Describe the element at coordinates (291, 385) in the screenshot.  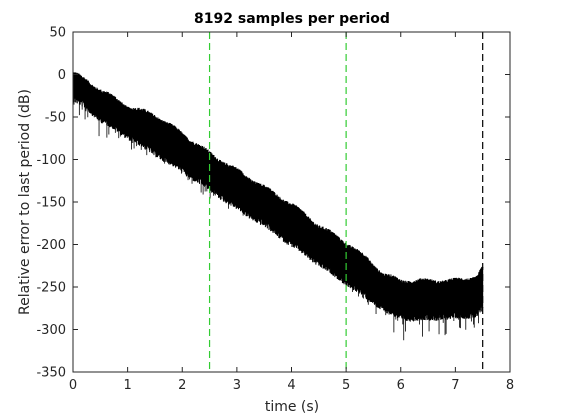
I see `x-tick-label: 4` at that location.